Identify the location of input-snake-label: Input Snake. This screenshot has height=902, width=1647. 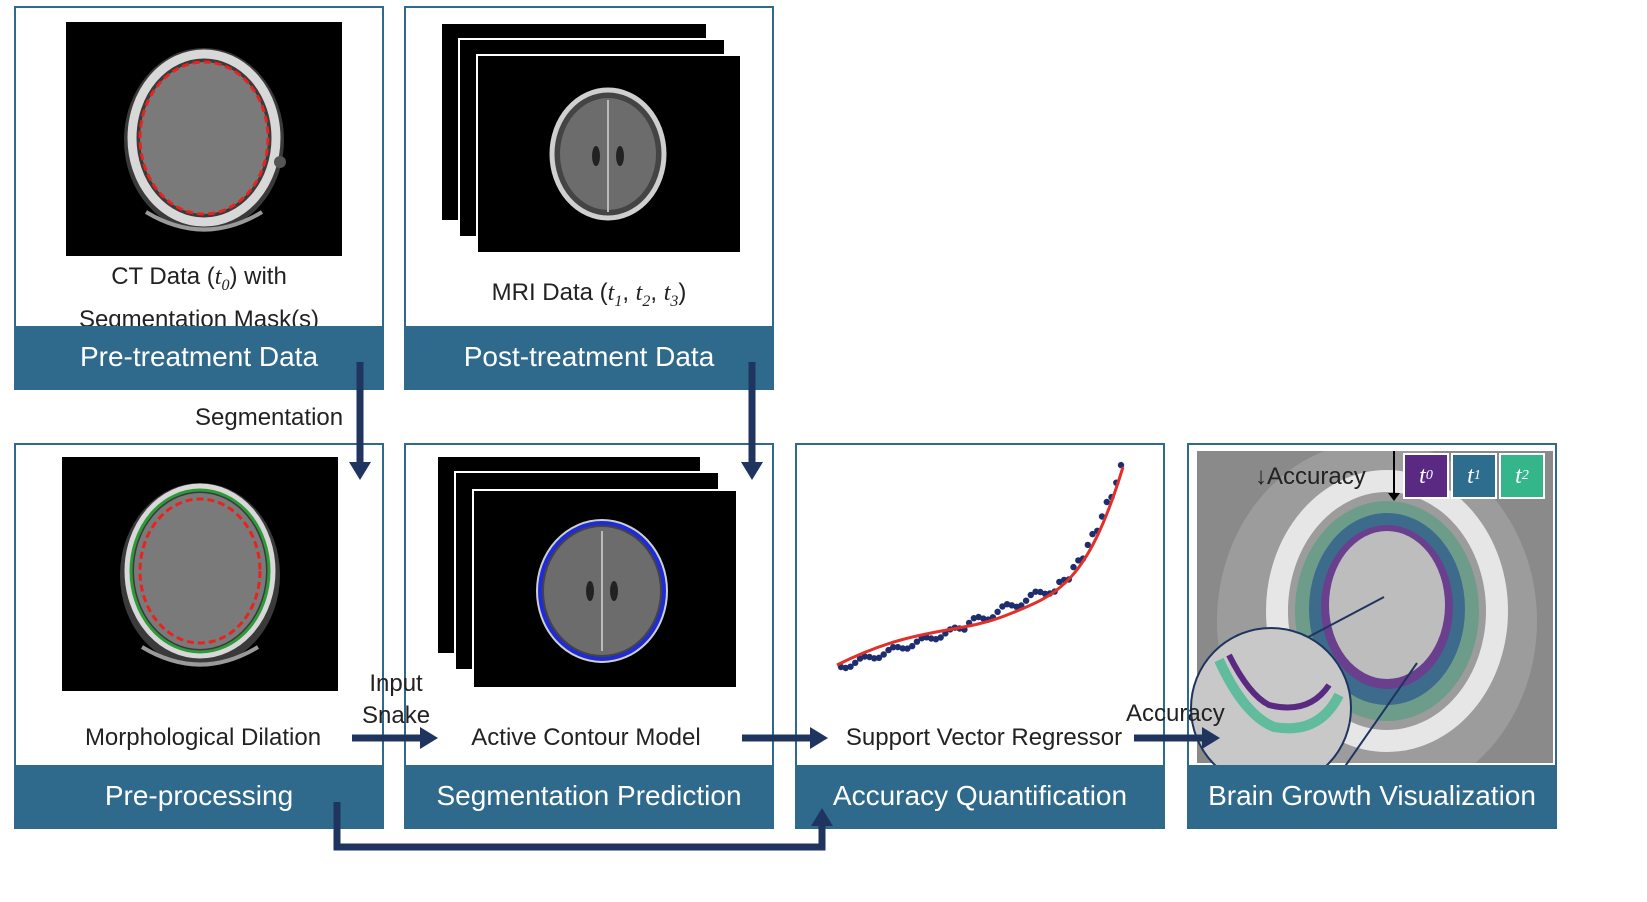
(396, 699).